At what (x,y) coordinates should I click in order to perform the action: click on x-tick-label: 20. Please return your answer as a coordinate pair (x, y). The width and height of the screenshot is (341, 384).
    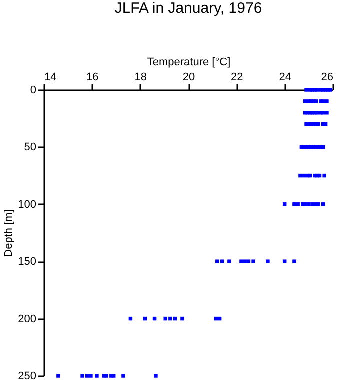
    Looking at the image, I should click on (189, 78).